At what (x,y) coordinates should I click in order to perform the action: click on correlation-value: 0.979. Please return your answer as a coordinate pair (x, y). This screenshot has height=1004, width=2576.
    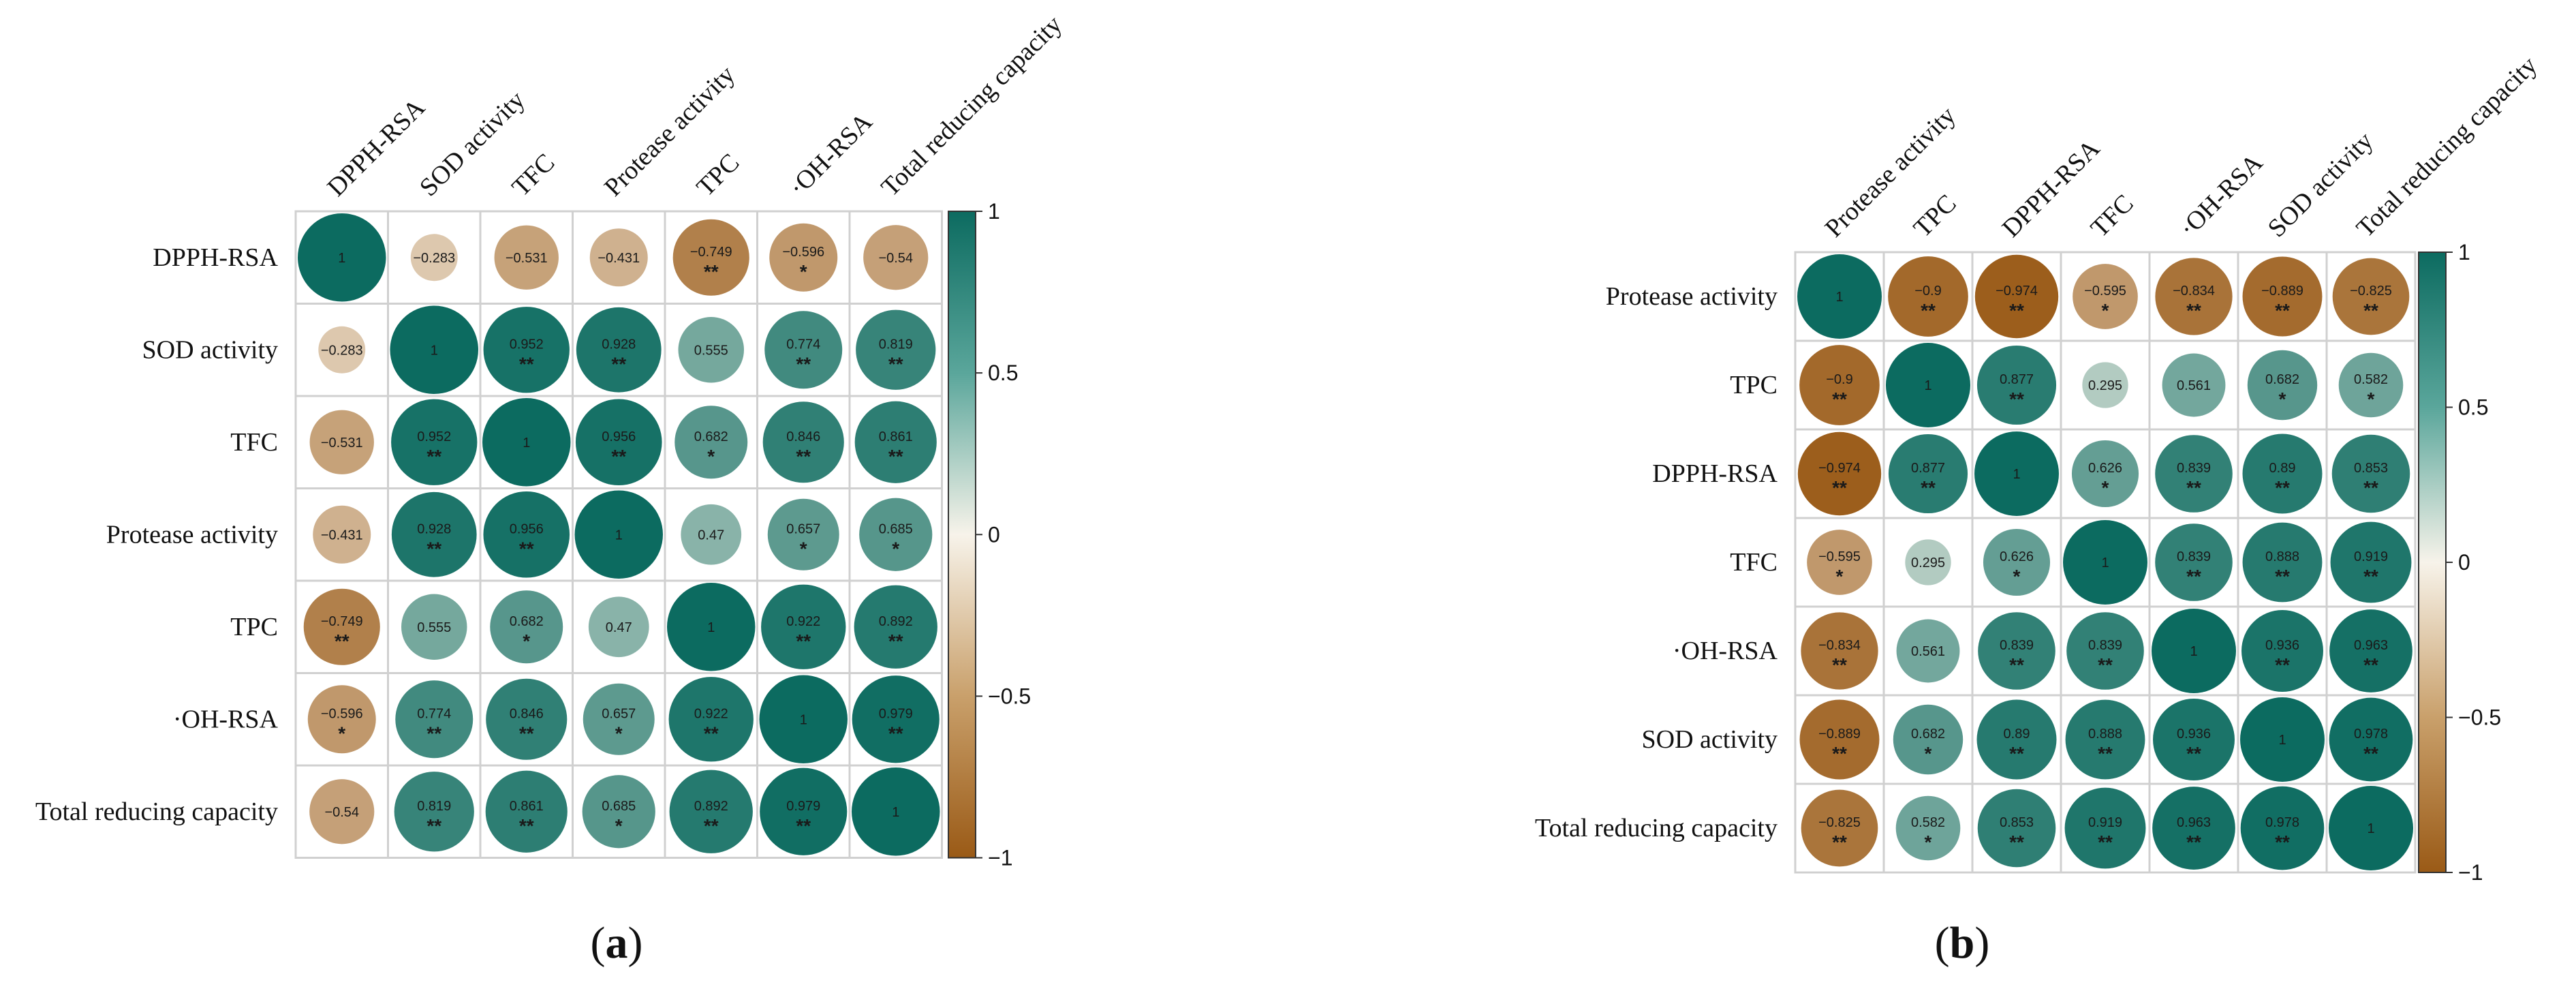
    Looking at the image, I should click on (803, 807).